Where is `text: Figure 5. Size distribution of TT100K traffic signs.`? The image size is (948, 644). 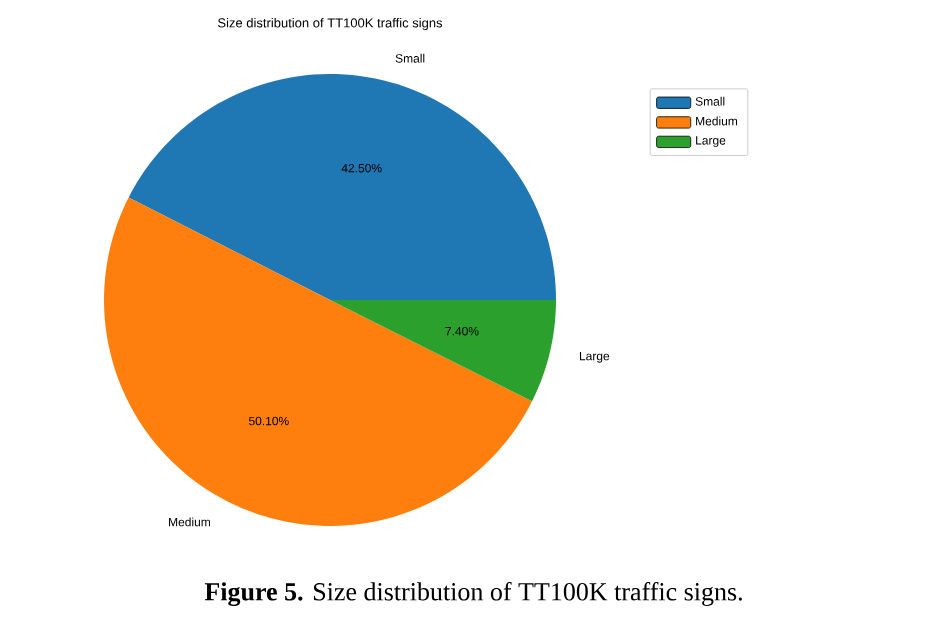 text: Figure 5. Size distribution of TT100K traffic signs. is located at coordinates (473, 594).